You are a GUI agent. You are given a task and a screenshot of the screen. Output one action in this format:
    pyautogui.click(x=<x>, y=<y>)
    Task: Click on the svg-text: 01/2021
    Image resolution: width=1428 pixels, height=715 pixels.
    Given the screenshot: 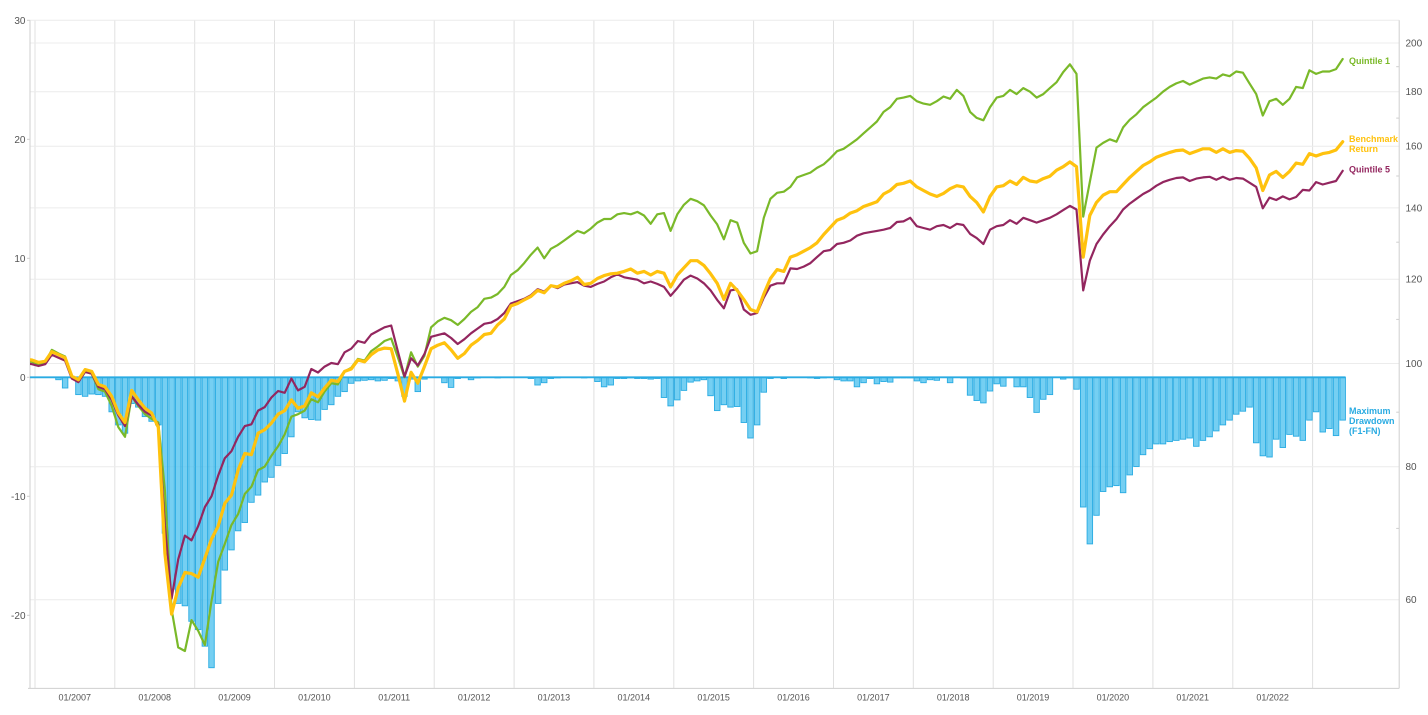 What is the action you would take?
    pyautogui.click(x=1192, y=698)
    